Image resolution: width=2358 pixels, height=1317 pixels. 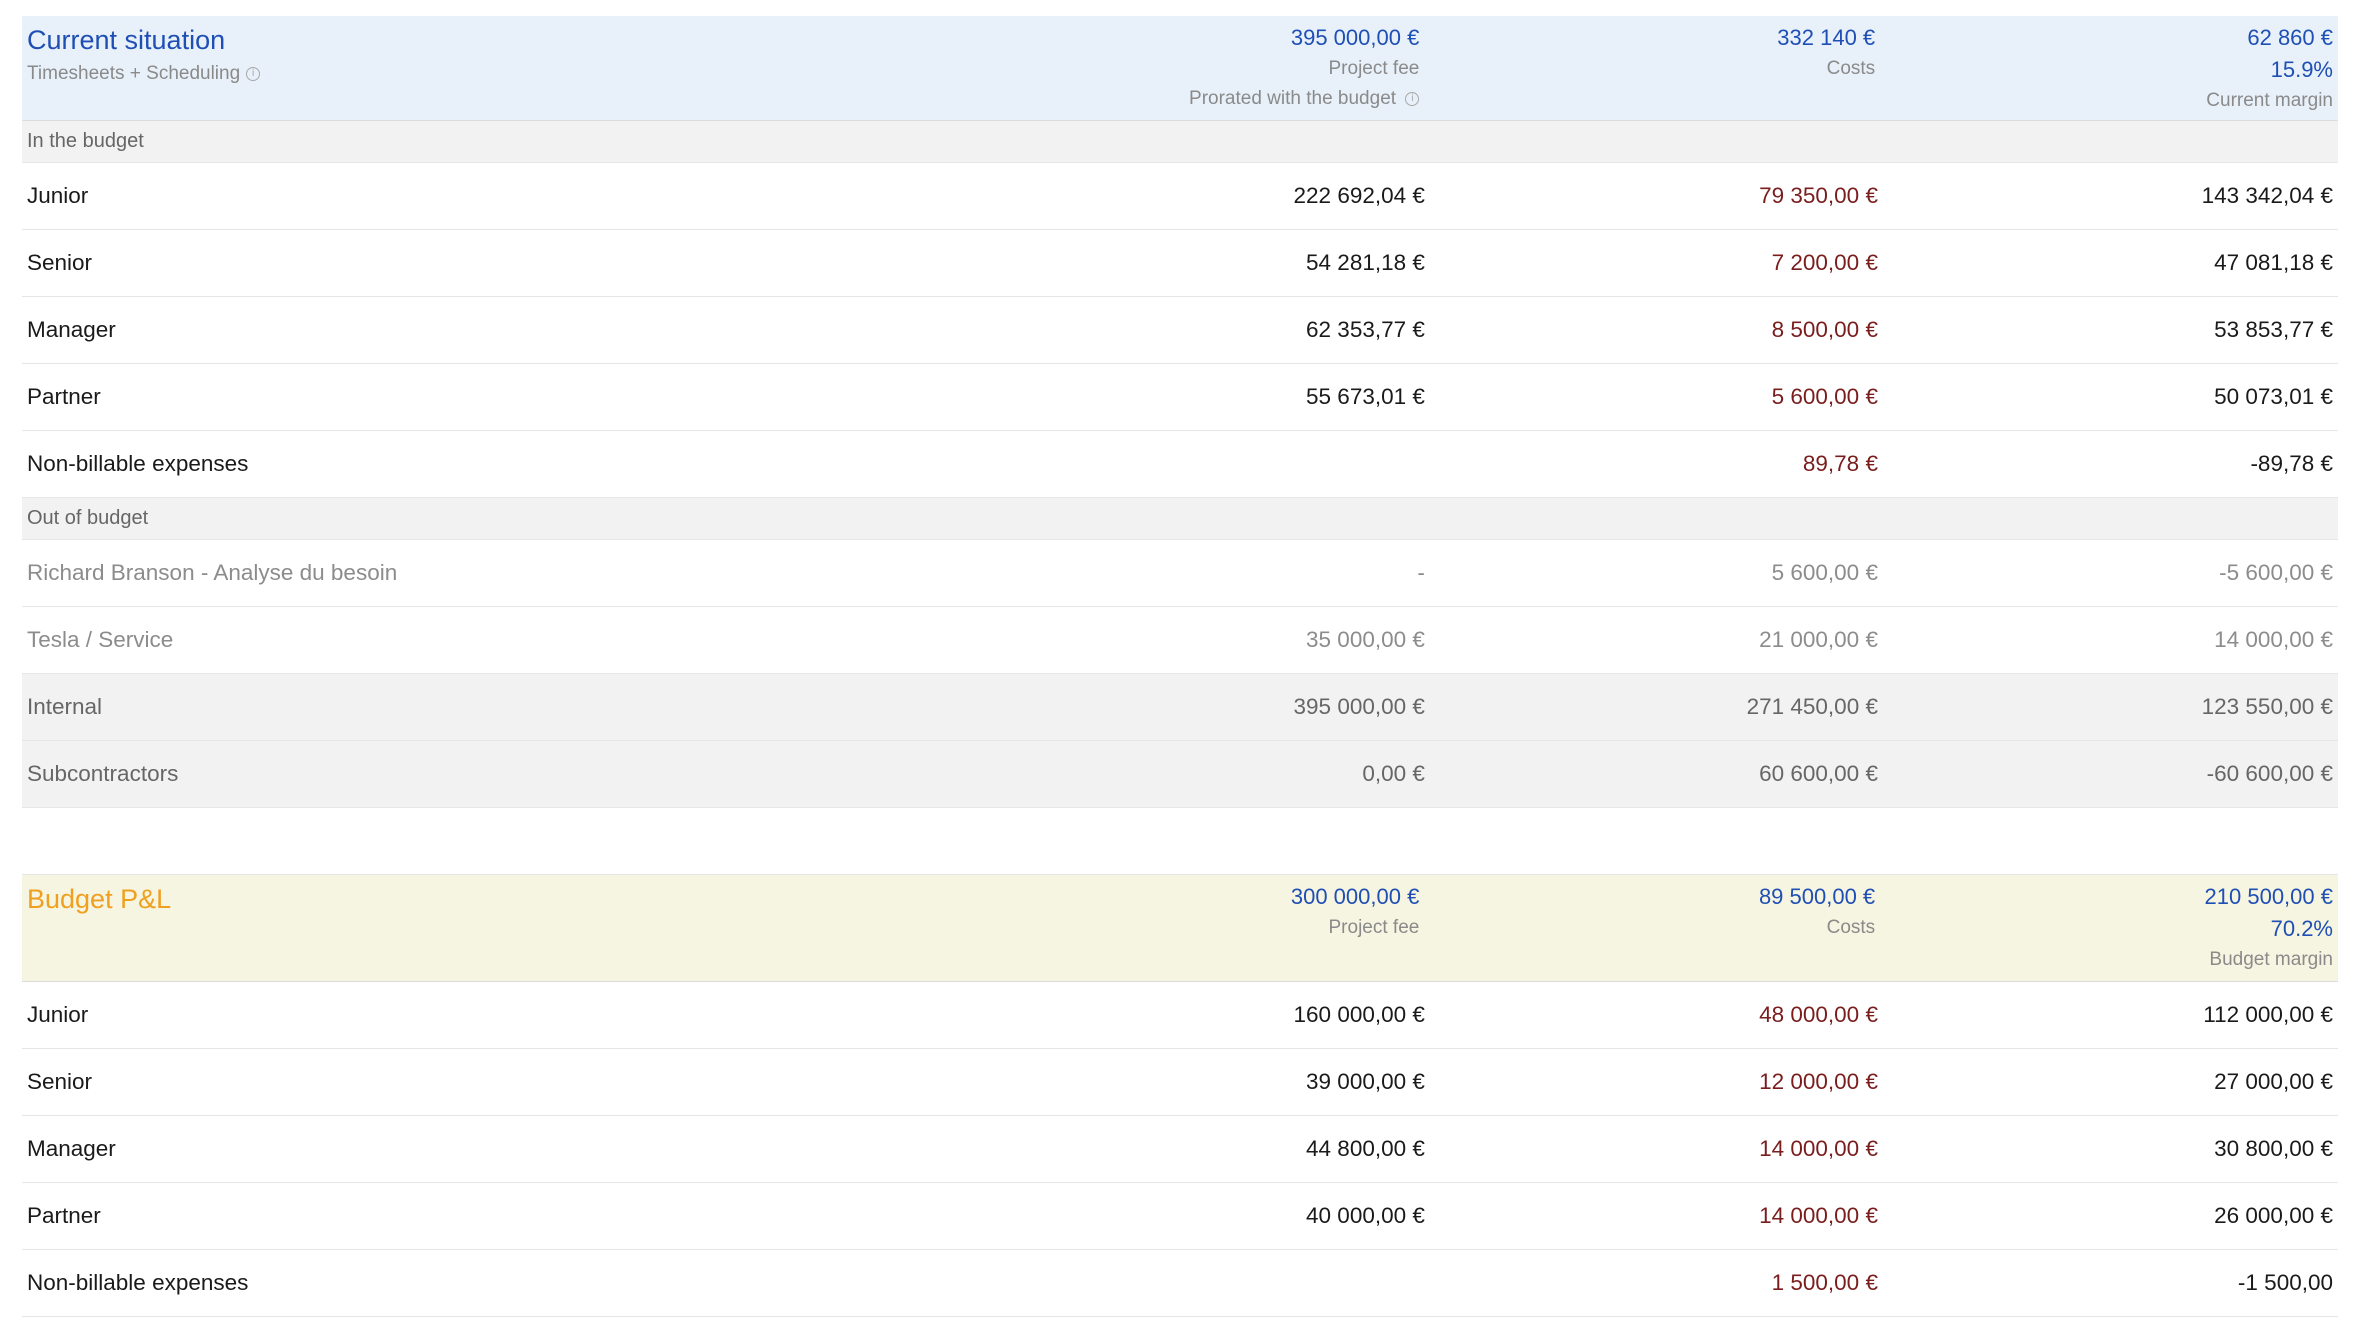 I want to click on row-fee: 54 281,18 €, so click(x=1365, y=262).